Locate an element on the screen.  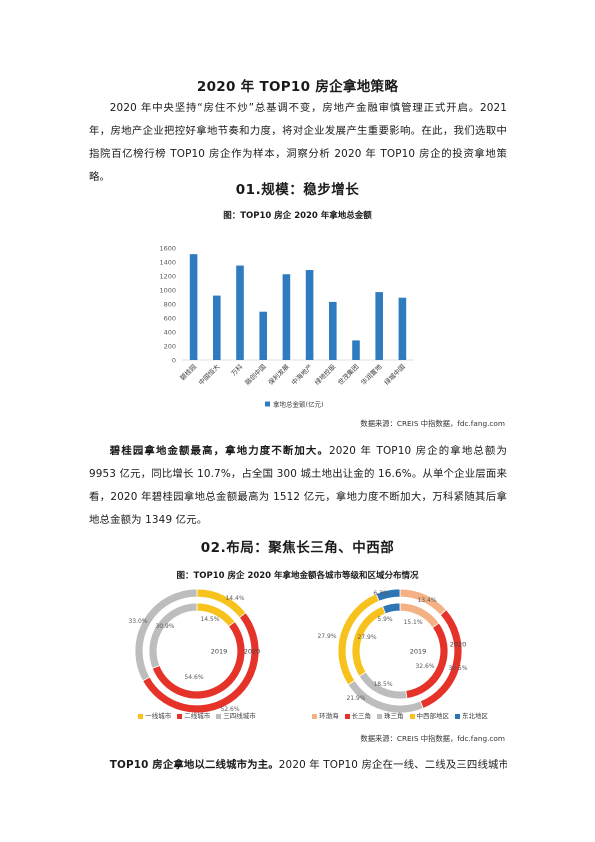
legend-label: 二线城市 is located at coordinates (197, 716).